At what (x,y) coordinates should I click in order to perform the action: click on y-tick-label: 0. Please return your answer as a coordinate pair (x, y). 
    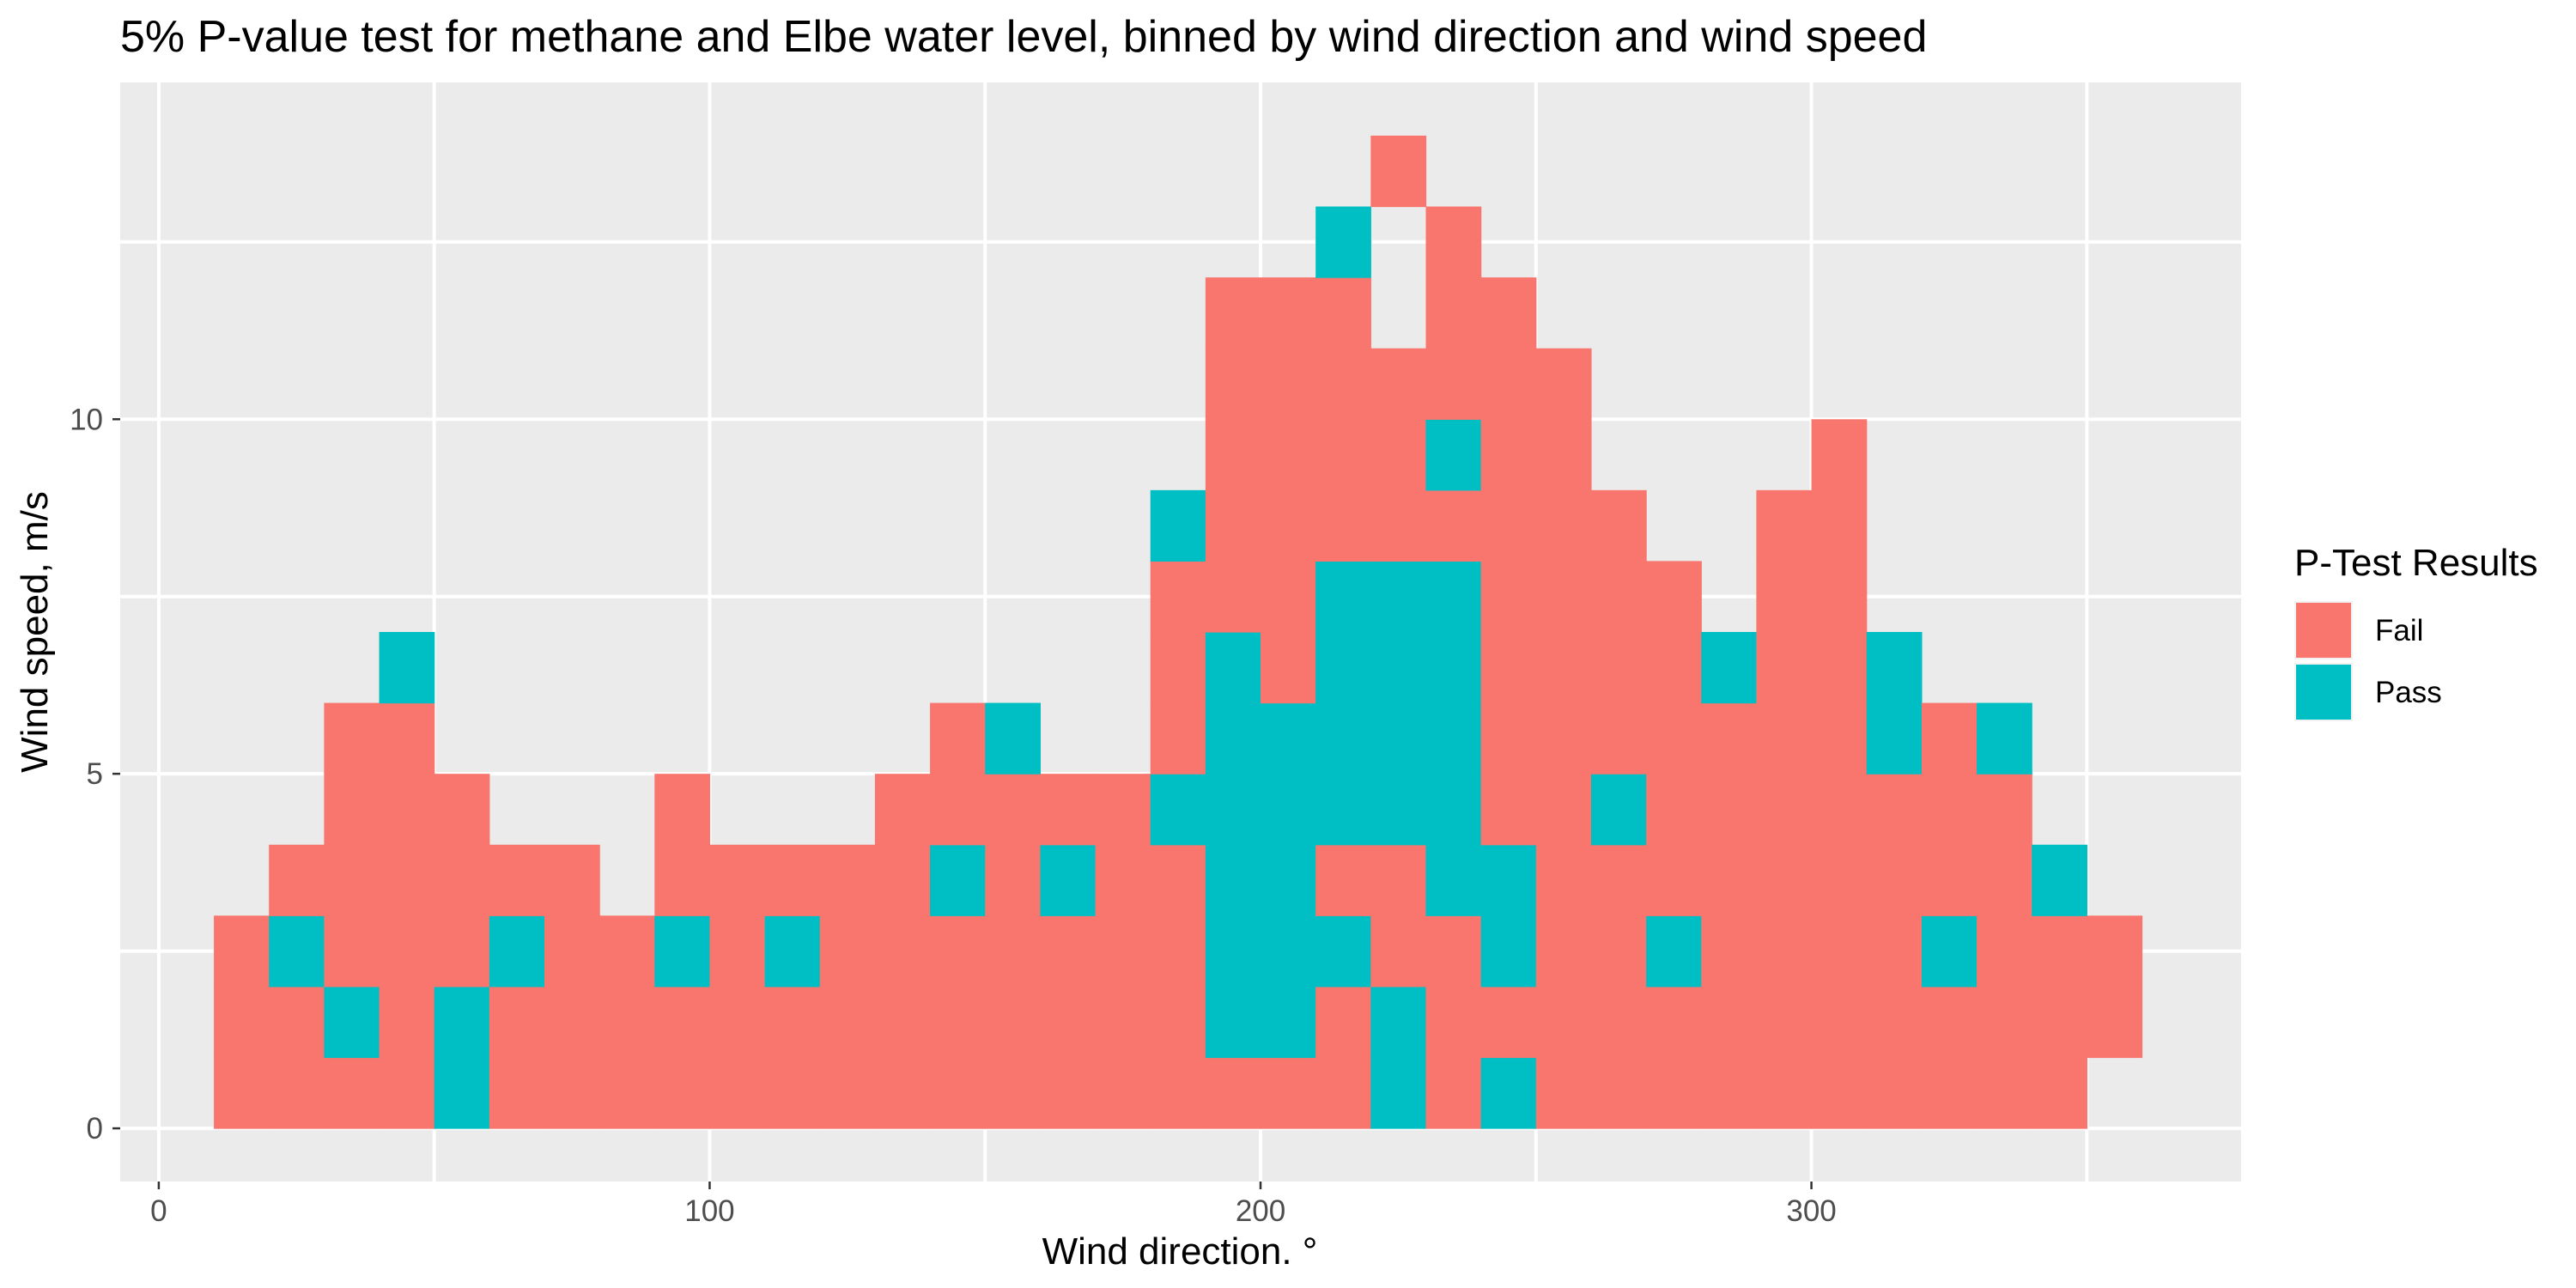
    Looking at the image, I should click on (95, 1129).